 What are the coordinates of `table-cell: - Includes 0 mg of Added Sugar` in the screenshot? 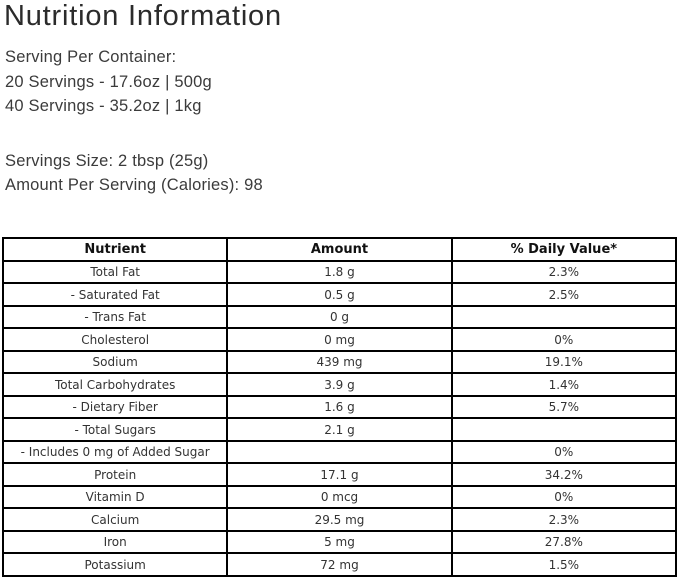 It's located at (115, 452).